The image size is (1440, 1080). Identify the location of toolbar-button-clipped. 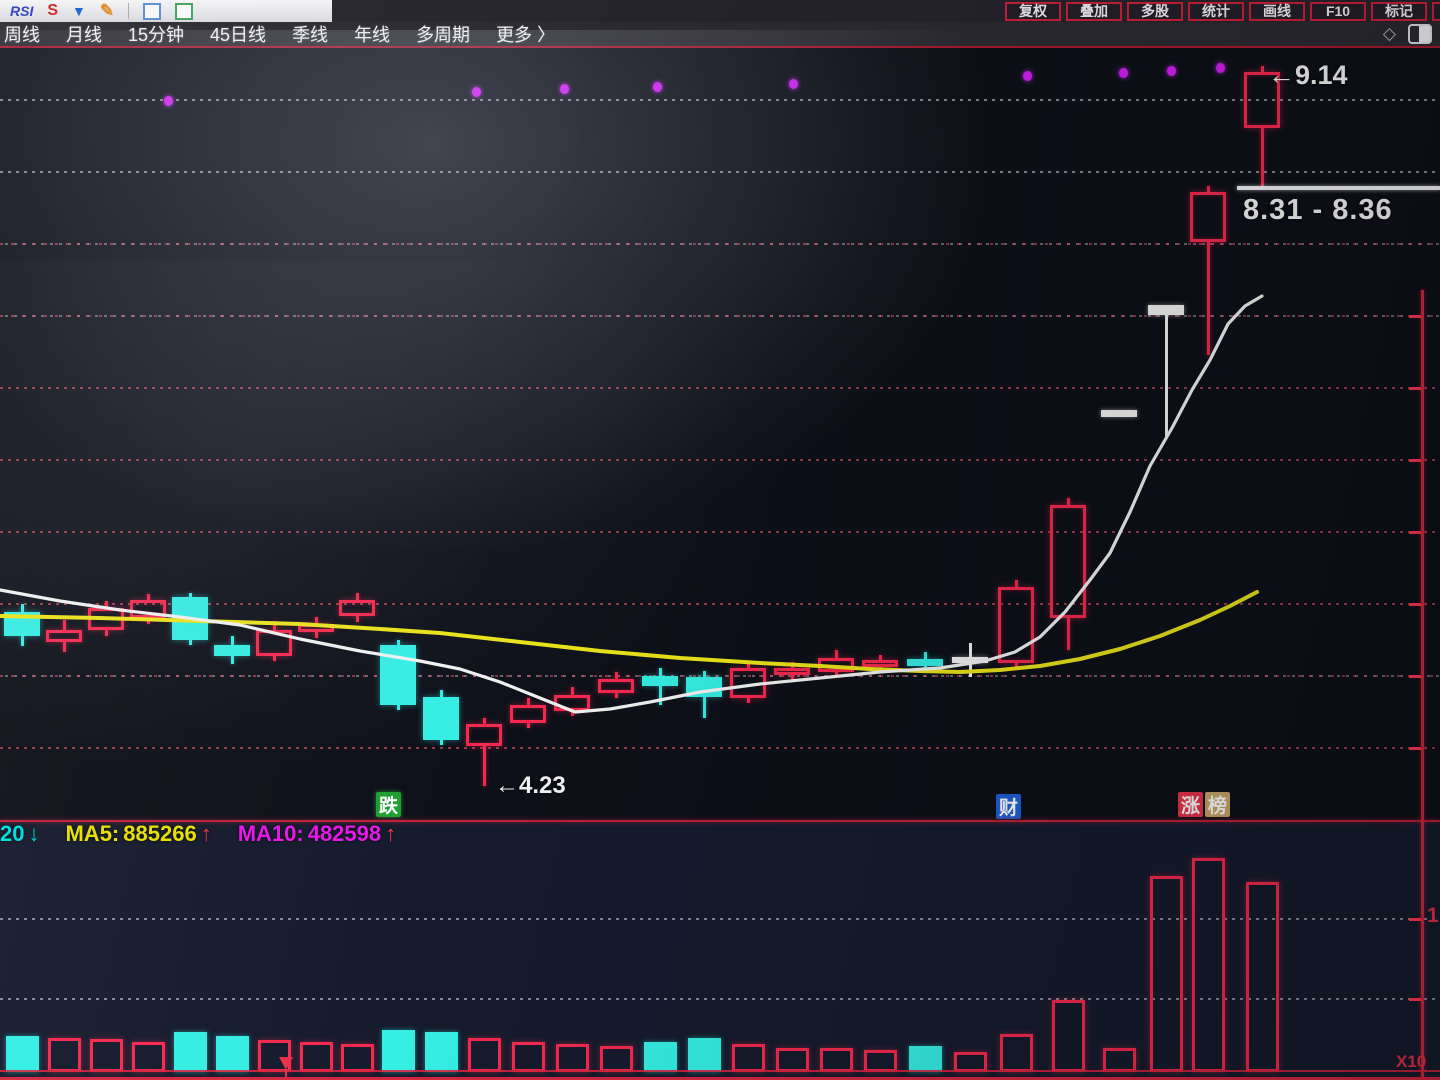
(1436, 11).